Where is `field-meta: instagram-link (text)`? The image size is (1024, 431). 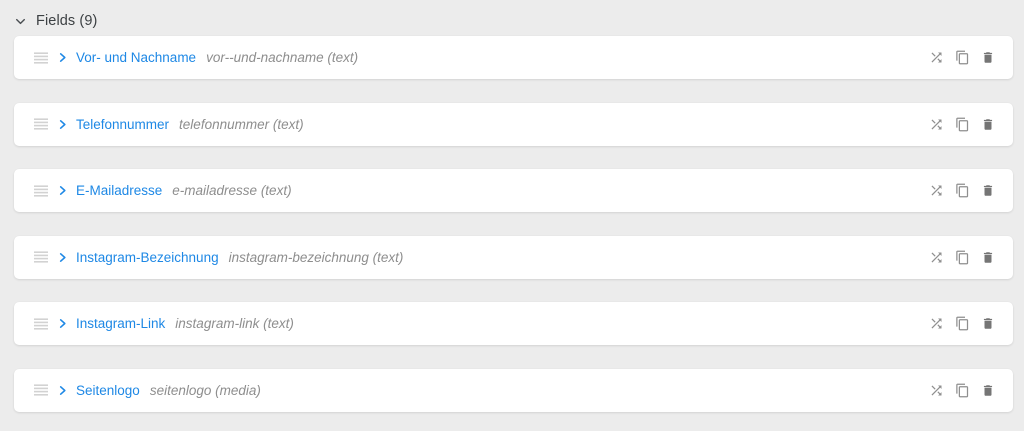 field-meta: instagram-link (text) is located at coordinates (234, 323).